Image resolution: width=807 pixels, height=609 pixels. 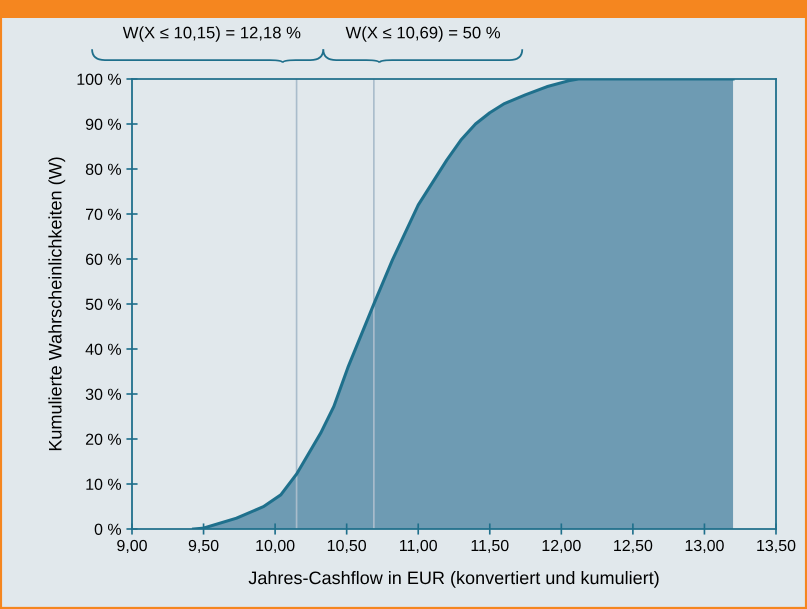 I want to click on y-tick-label: 50 %, so click(x=104, y=304).